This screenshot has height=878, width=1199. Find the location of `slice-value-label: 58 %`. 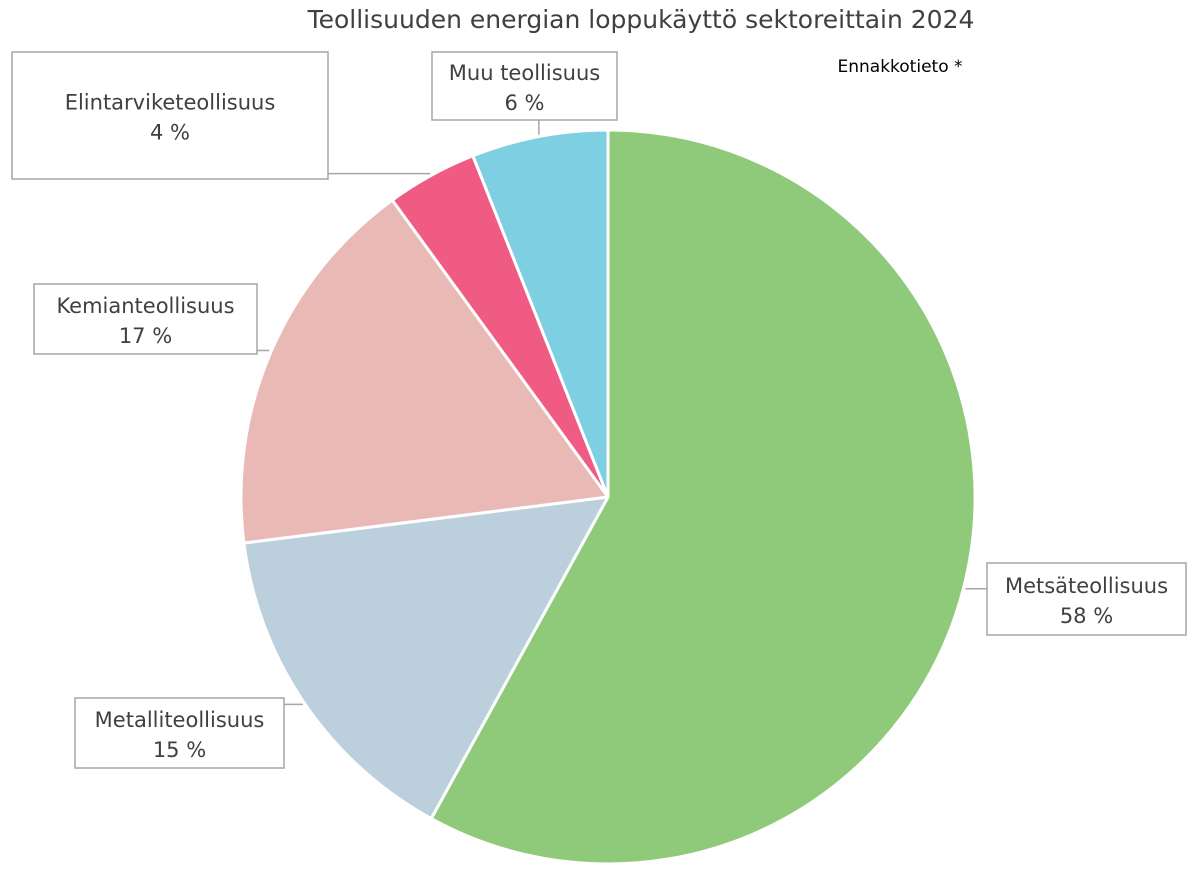

slice-value-label: 58 % is located at coordinates (1086, 616).